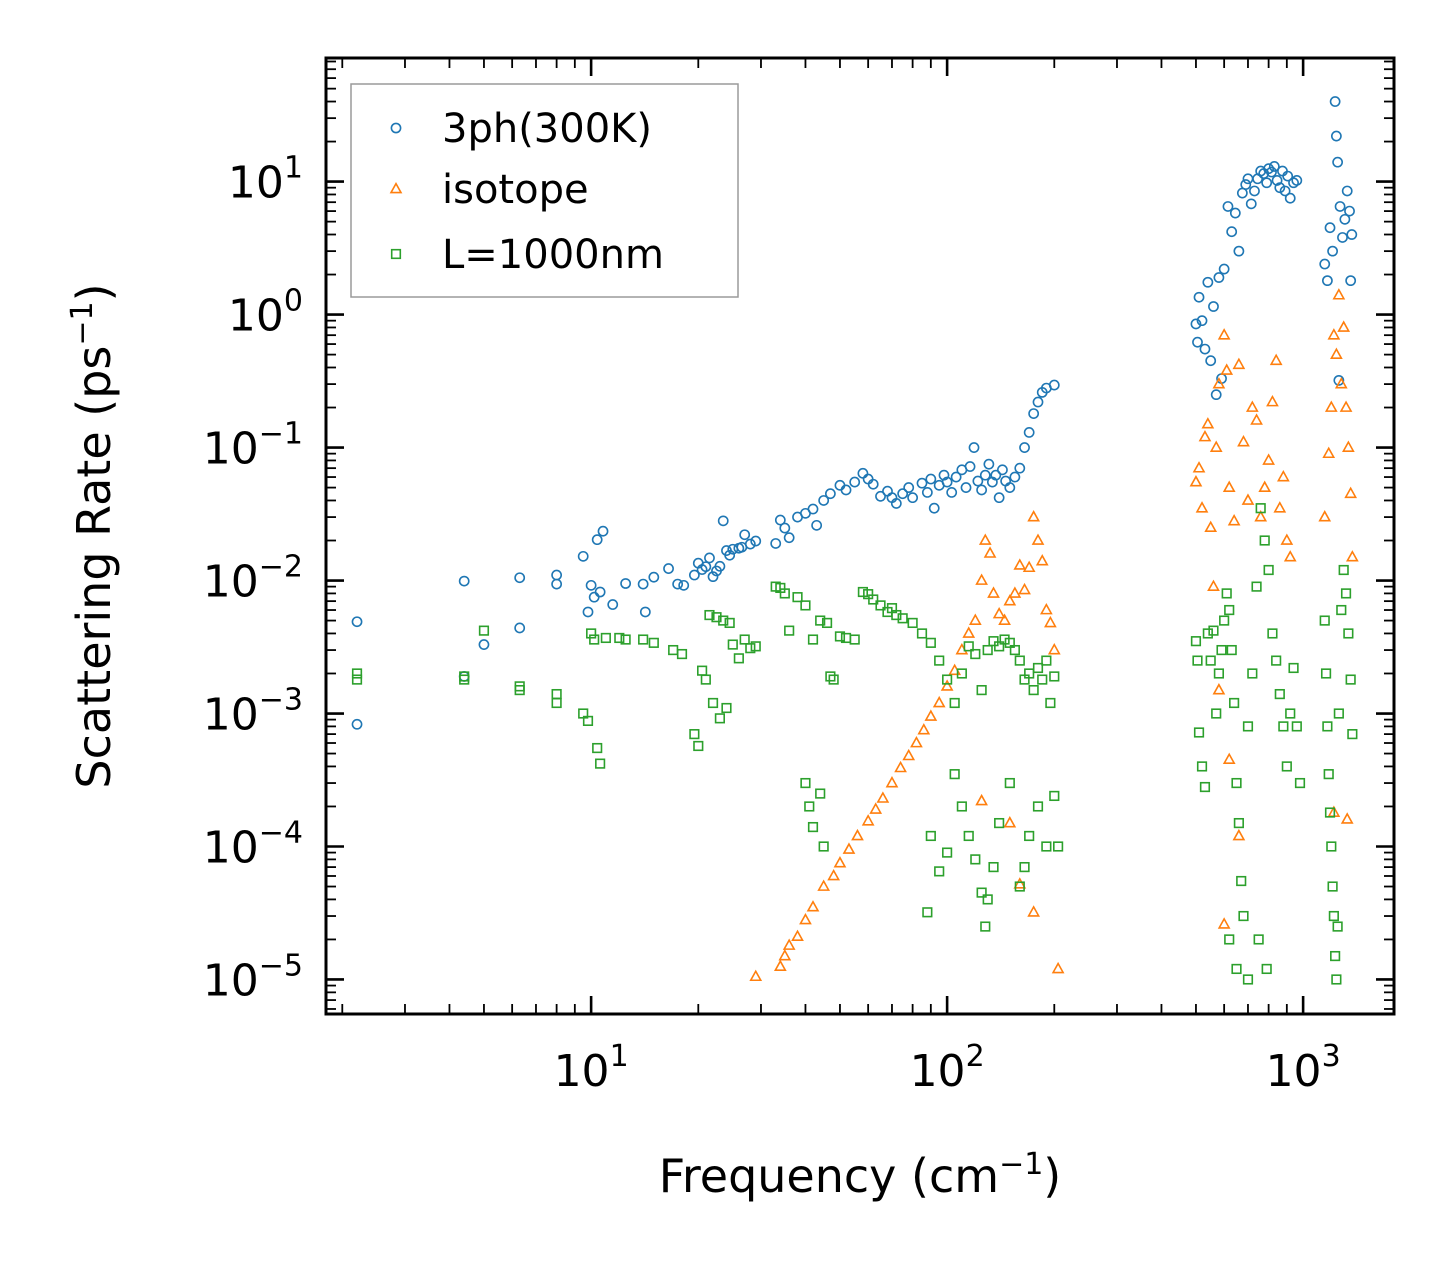  Describe the element at coordinates (265, 180) in the screenshot. I see `y-tick-label: 10¹` at that location.